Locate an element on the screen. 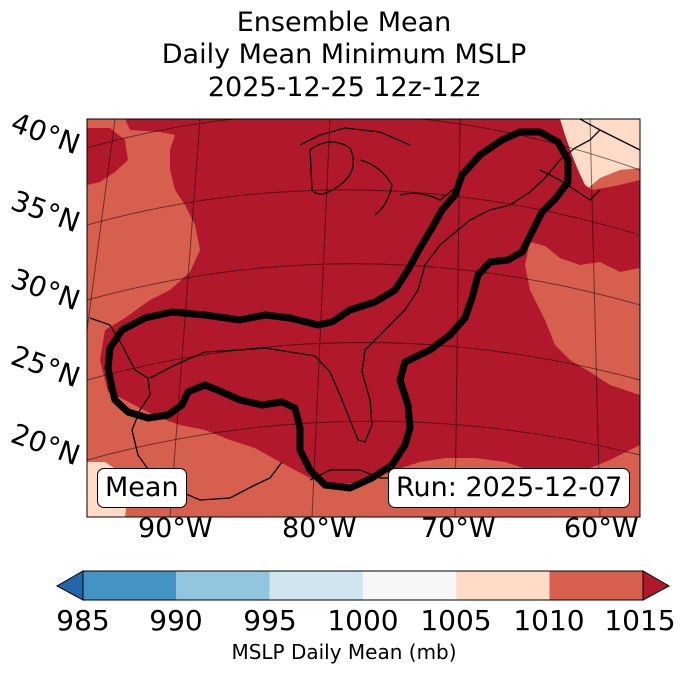 The image size is (688, 674). field-above-1015-northwest is located at coordinates (107, 156).